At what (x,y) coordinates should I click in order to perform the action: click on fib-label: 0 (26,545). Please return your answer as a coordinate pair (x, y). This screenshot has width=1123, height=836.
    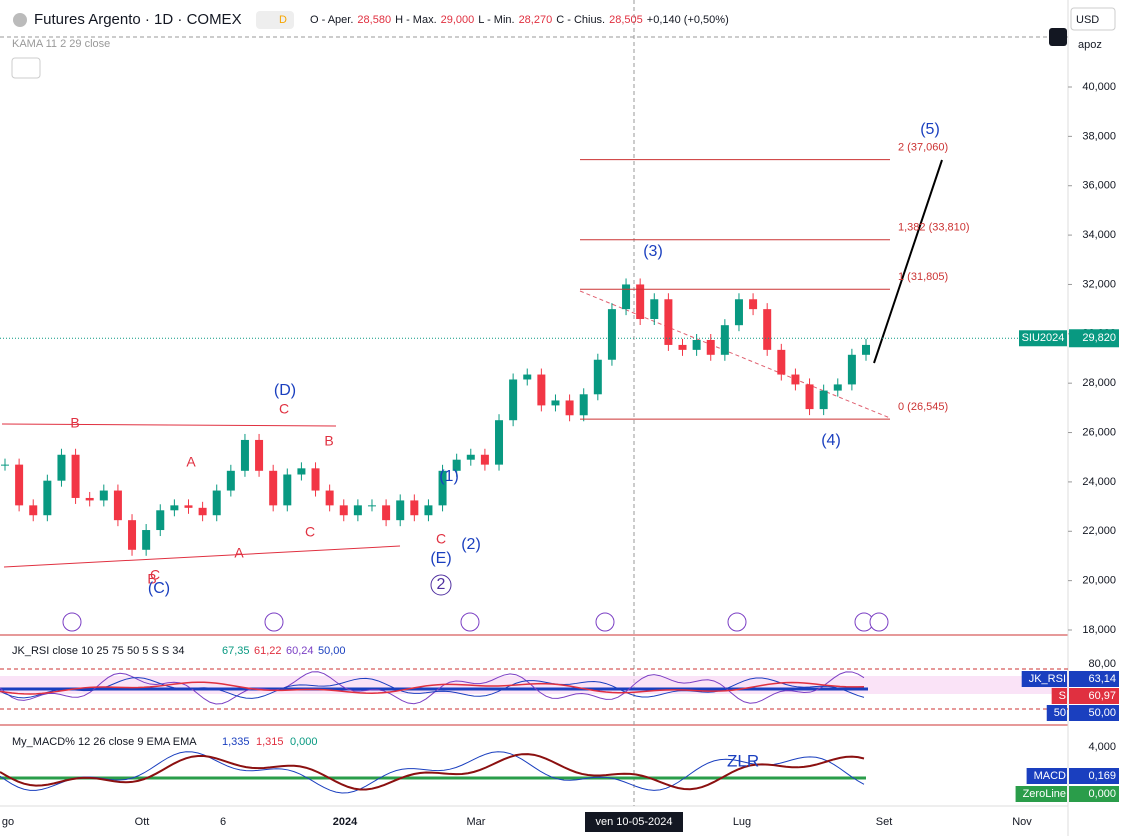
    Looking at the image, I should click on (923, 407).